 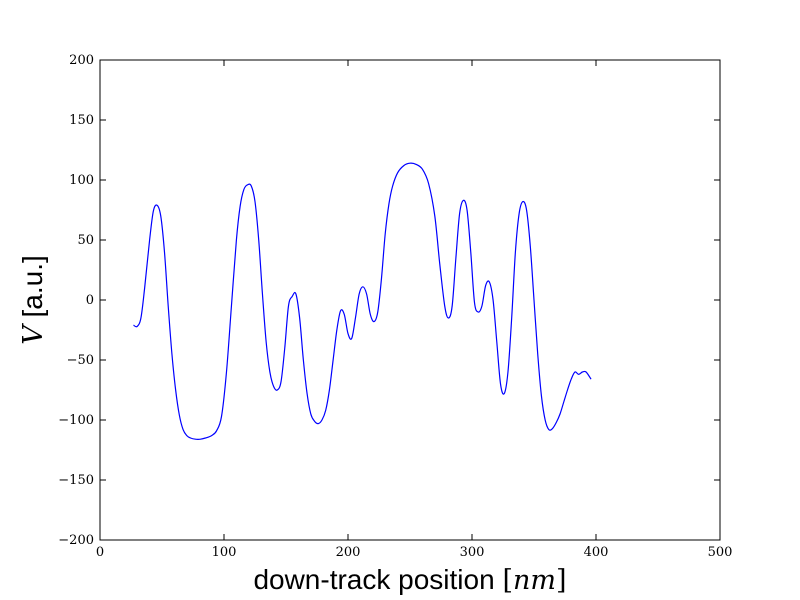 What do you see at coordinates (561, 580) in the screenshot?
I see `x-axis-unit-close: ]` at bounding box center [561, 580].